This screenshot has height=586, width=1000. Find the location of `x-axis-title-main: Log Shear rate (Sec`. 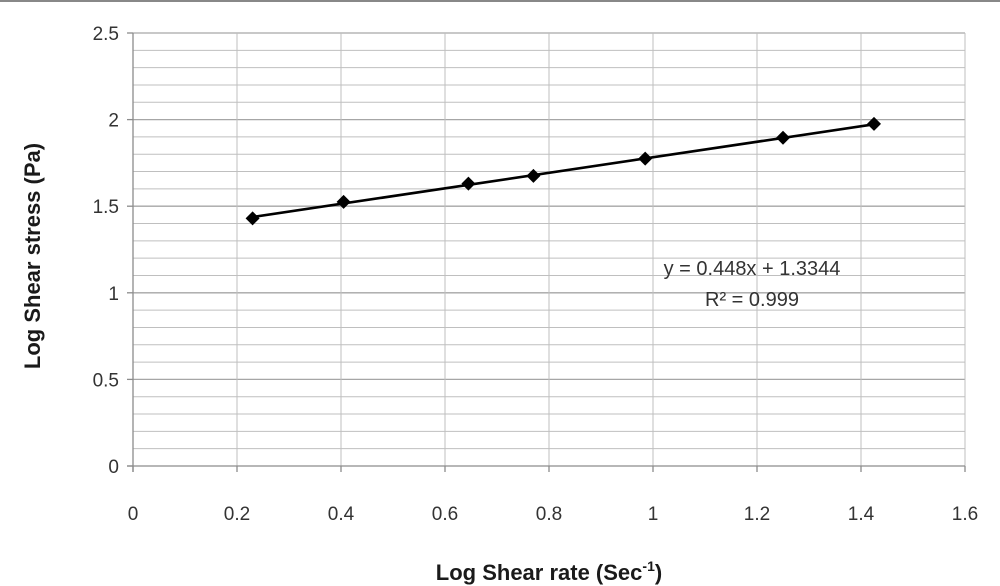

x-axis-title-main: Log Shear rate (Sec is located at coordinates (539, 572).